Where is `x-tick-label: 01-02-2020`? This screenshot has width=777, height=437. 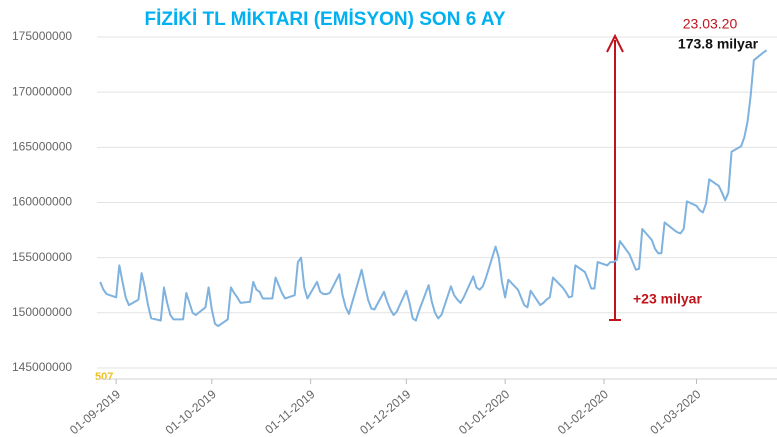
x-tick-label: 01-02-2020 is located at coordinates (583, 412).